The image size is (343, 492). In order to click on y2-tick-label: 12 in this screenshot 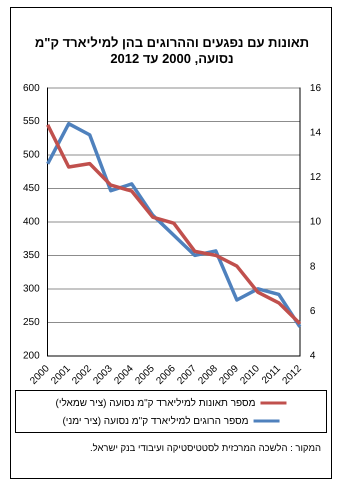, I will do `click(316, 178)`.